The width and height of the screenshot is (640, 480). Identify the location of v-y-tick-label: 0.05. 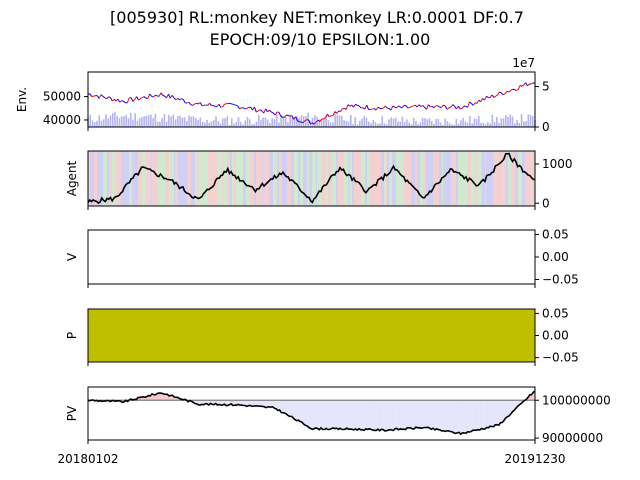
(555, 235).